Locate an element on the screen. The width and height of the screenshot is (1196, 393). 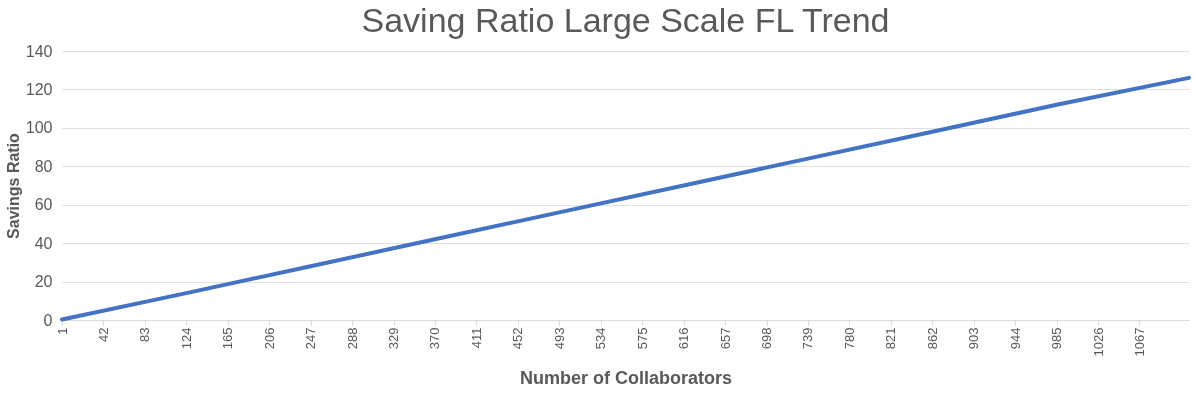
x-tick-label: 452 is located at coordinates (518, 338).